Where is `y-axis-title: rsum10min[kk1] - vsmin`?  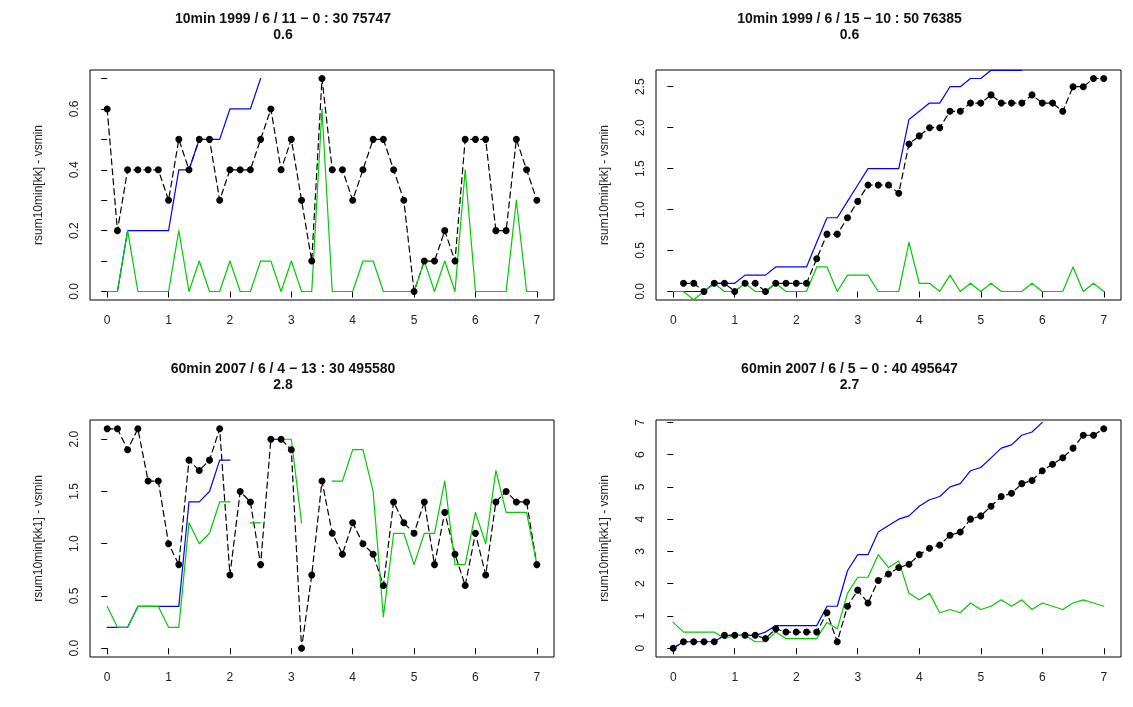
y-axis-title: rsum10min[kk1] - vsmin is located at coordinates (38, 538).